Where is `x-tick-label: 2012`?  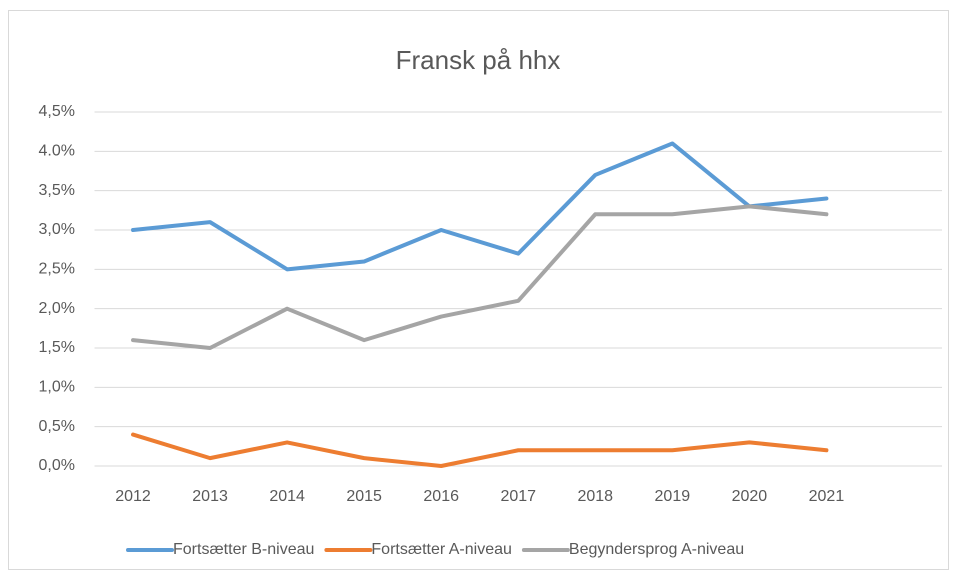 x-tick-label: 2012 is located at coordinates (133, 496).